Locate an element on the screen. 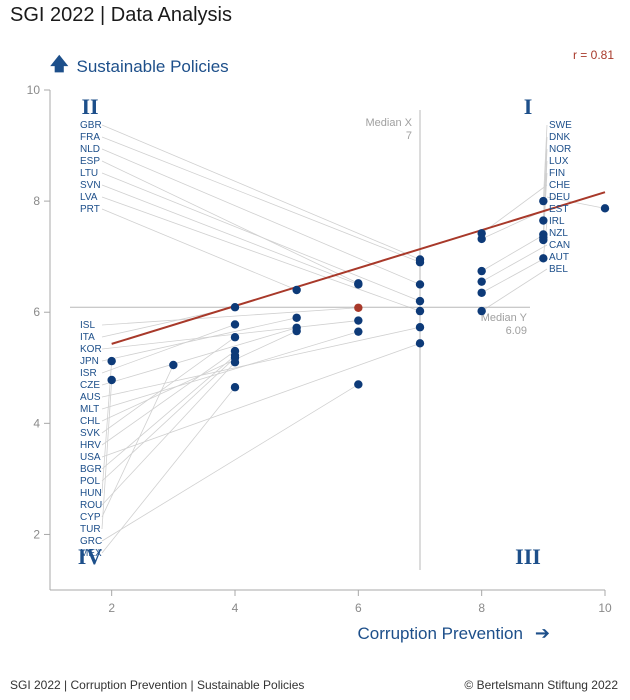  y-axis-label-text: Sustainable Policies is located at coordinates (152, 66).